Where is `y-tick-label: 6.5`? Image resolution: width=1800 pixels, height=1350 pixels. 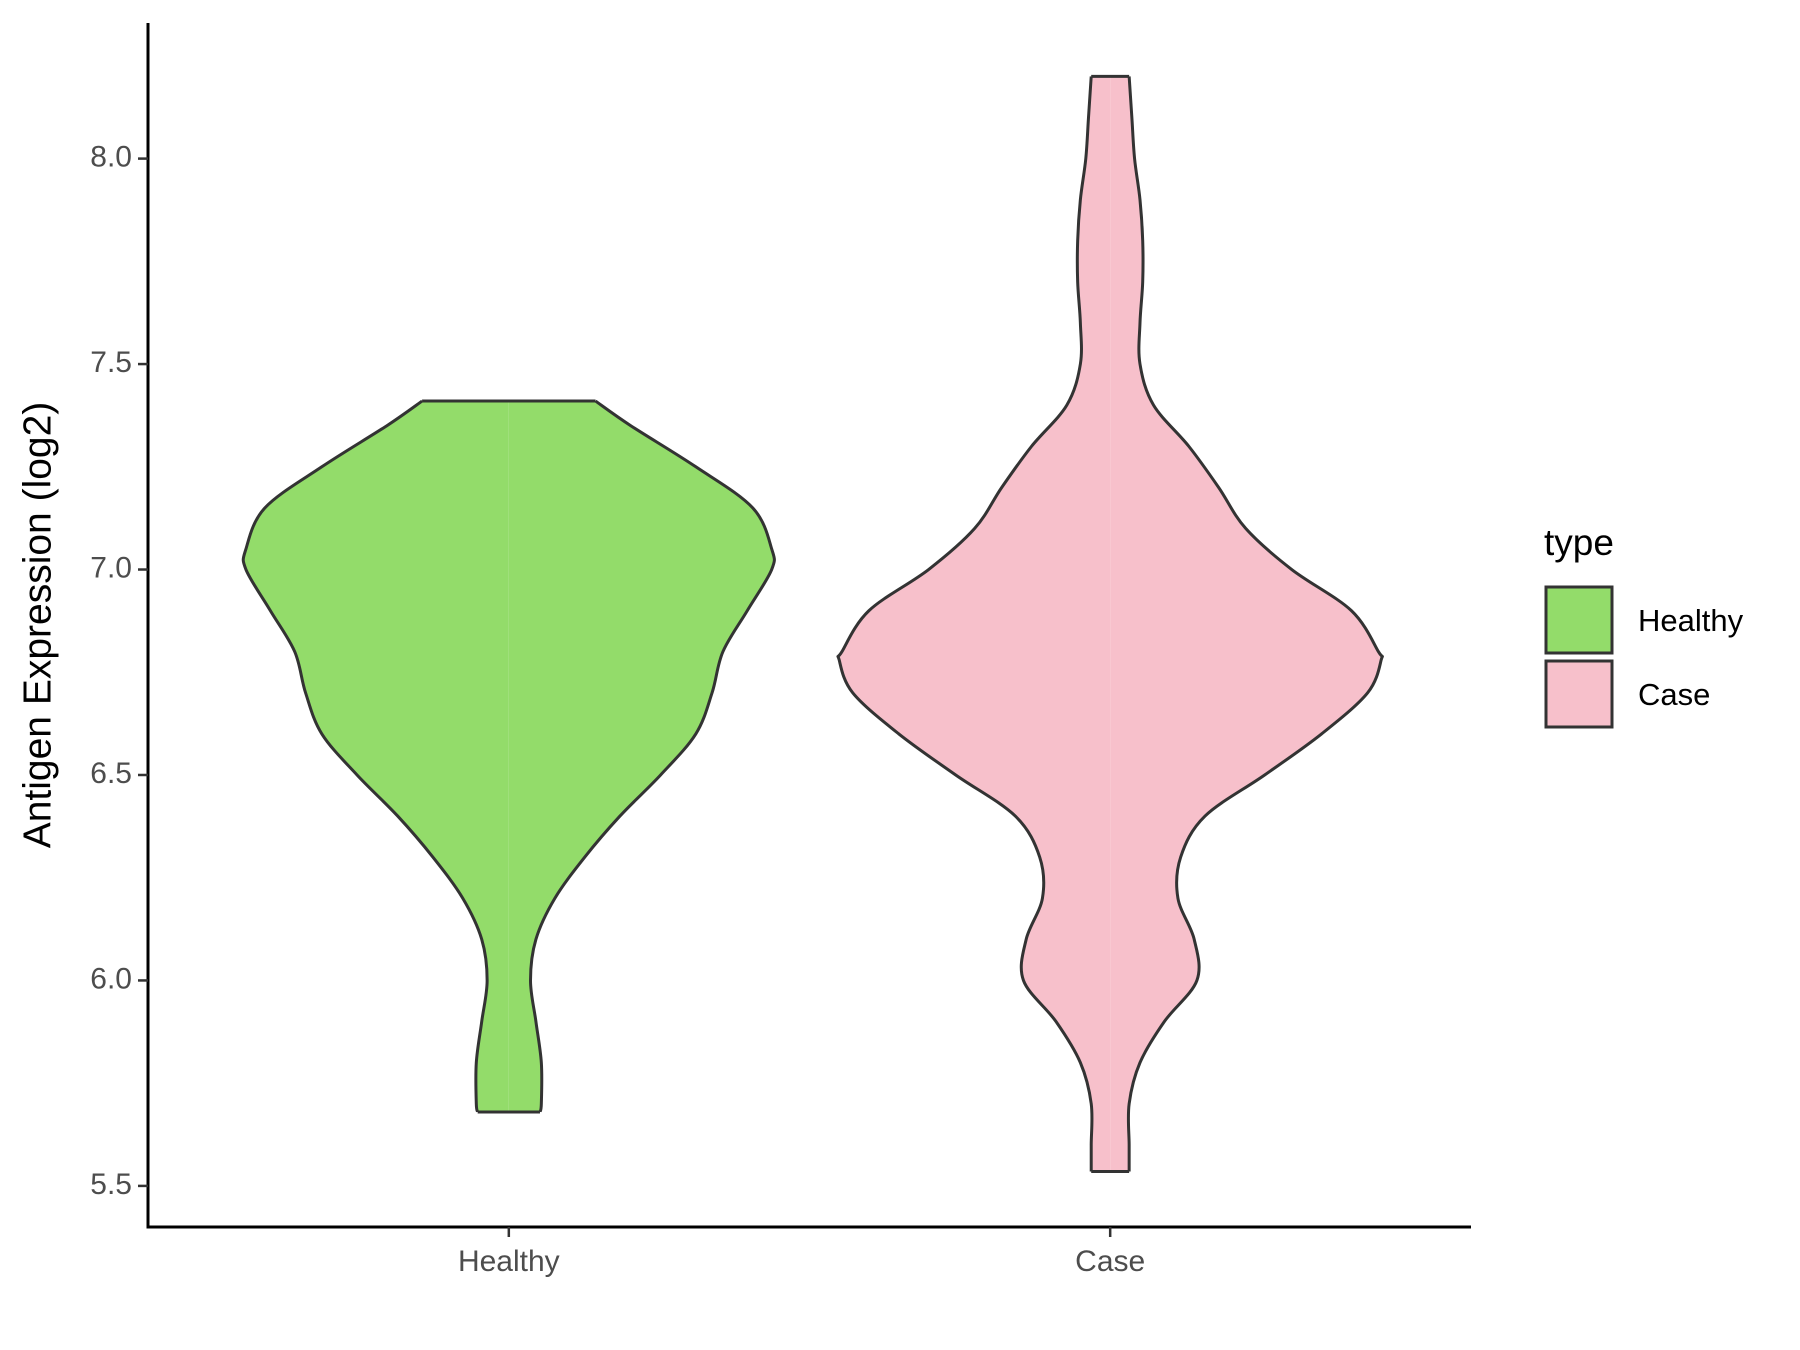
y-tick-label: 6.5 is located at coordinates (111, 773).